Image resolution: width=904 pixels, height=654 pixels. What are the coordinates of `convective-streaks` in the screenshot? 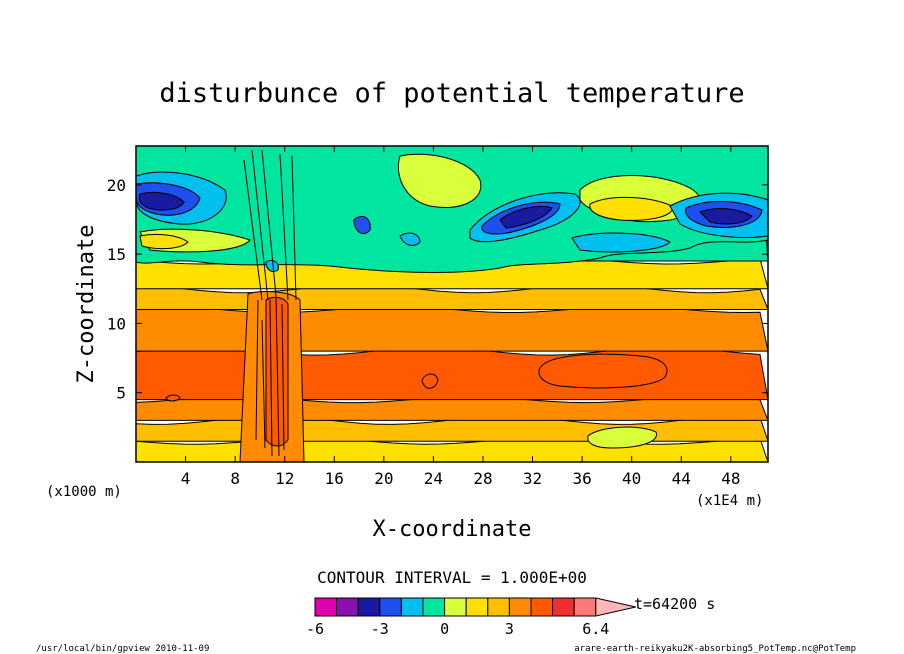 It's located at (270, 303).